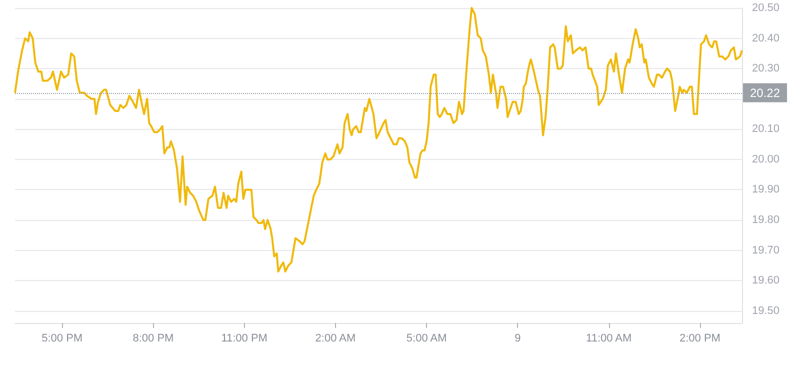  I want to click on x-tick-label: 2:00 AM, so click(335, 338).